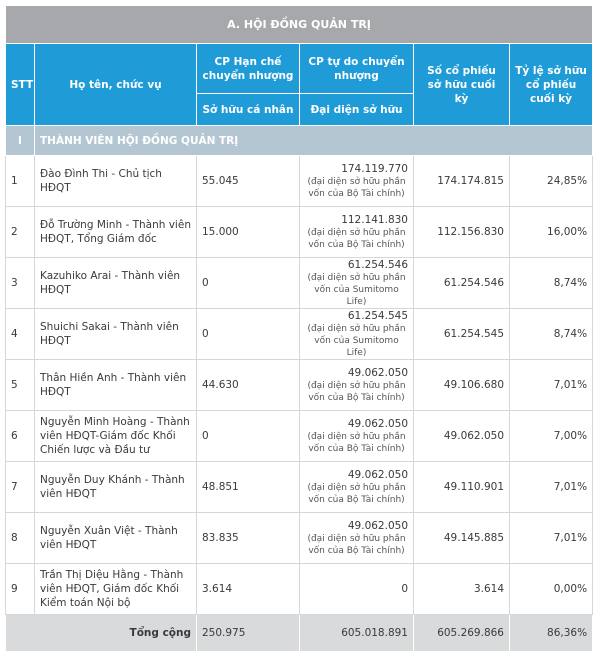 The width and height of the screenshot is (597, 670). I want to click on total-free: 605.018.891, so click(356, 633).